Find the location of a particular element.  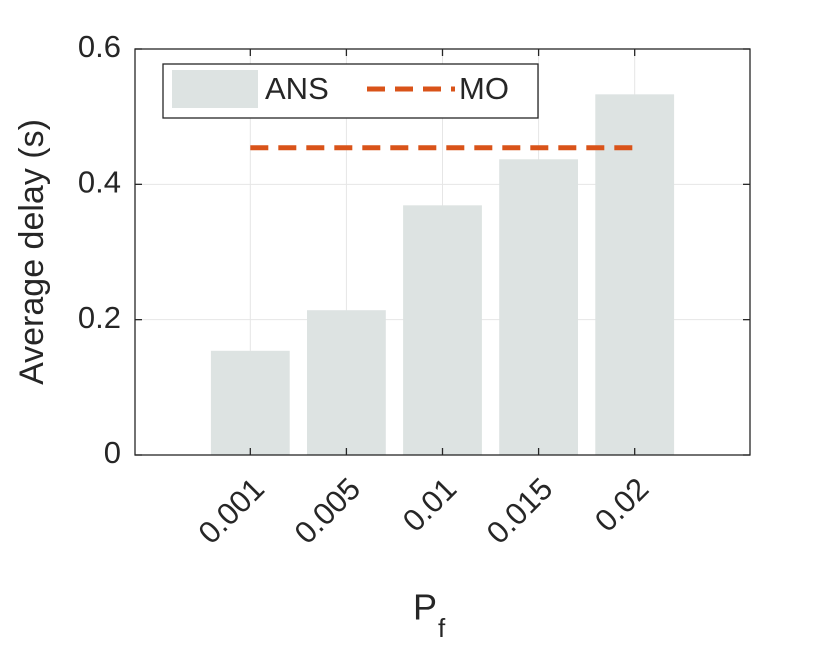

legend-label: ANS is located at coordinates (297, 88).